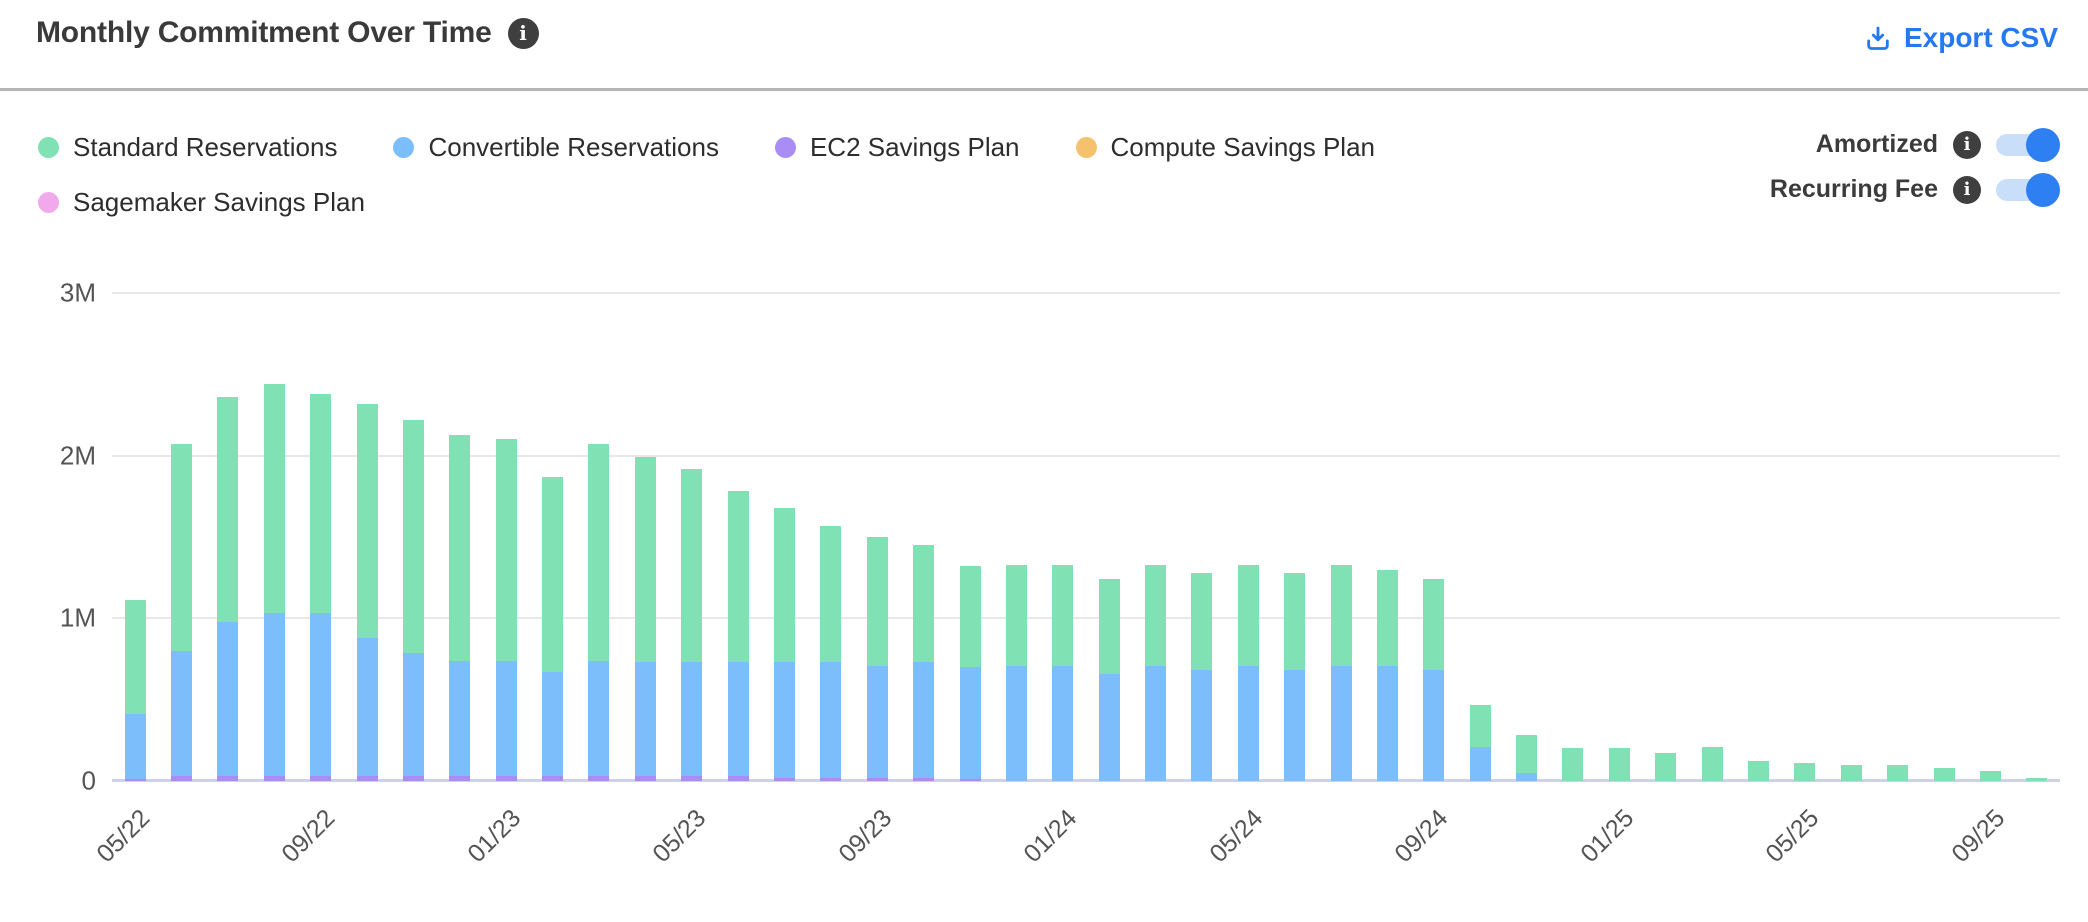  What do you see at coordinates (2028, 189) in the screenshot?
I see `recurring-fee-switch` at bounding box center [2028, 189].